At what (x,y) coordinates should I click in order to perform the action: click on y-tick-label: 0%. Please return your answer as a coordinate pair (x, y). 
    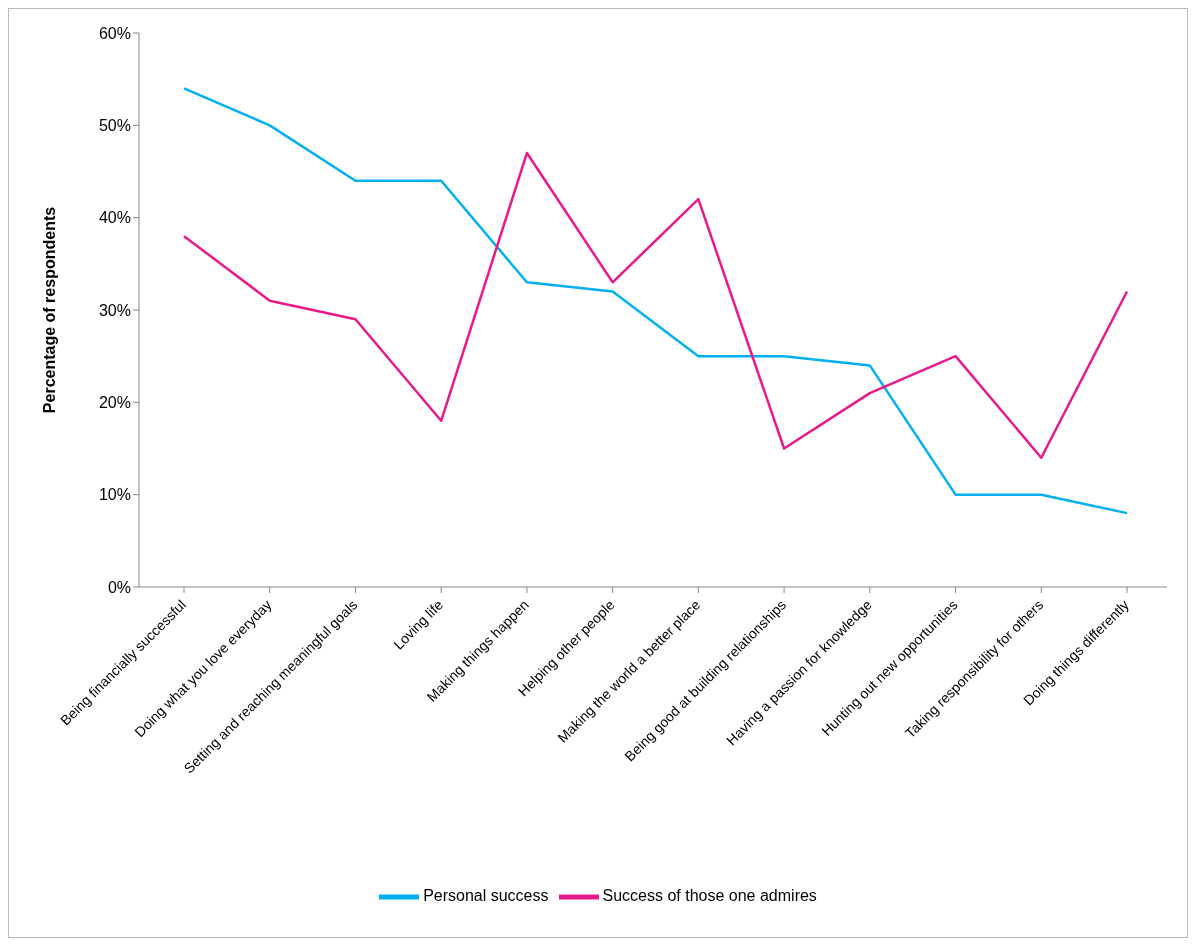
    Looking at the image, I should click on (119, 587).